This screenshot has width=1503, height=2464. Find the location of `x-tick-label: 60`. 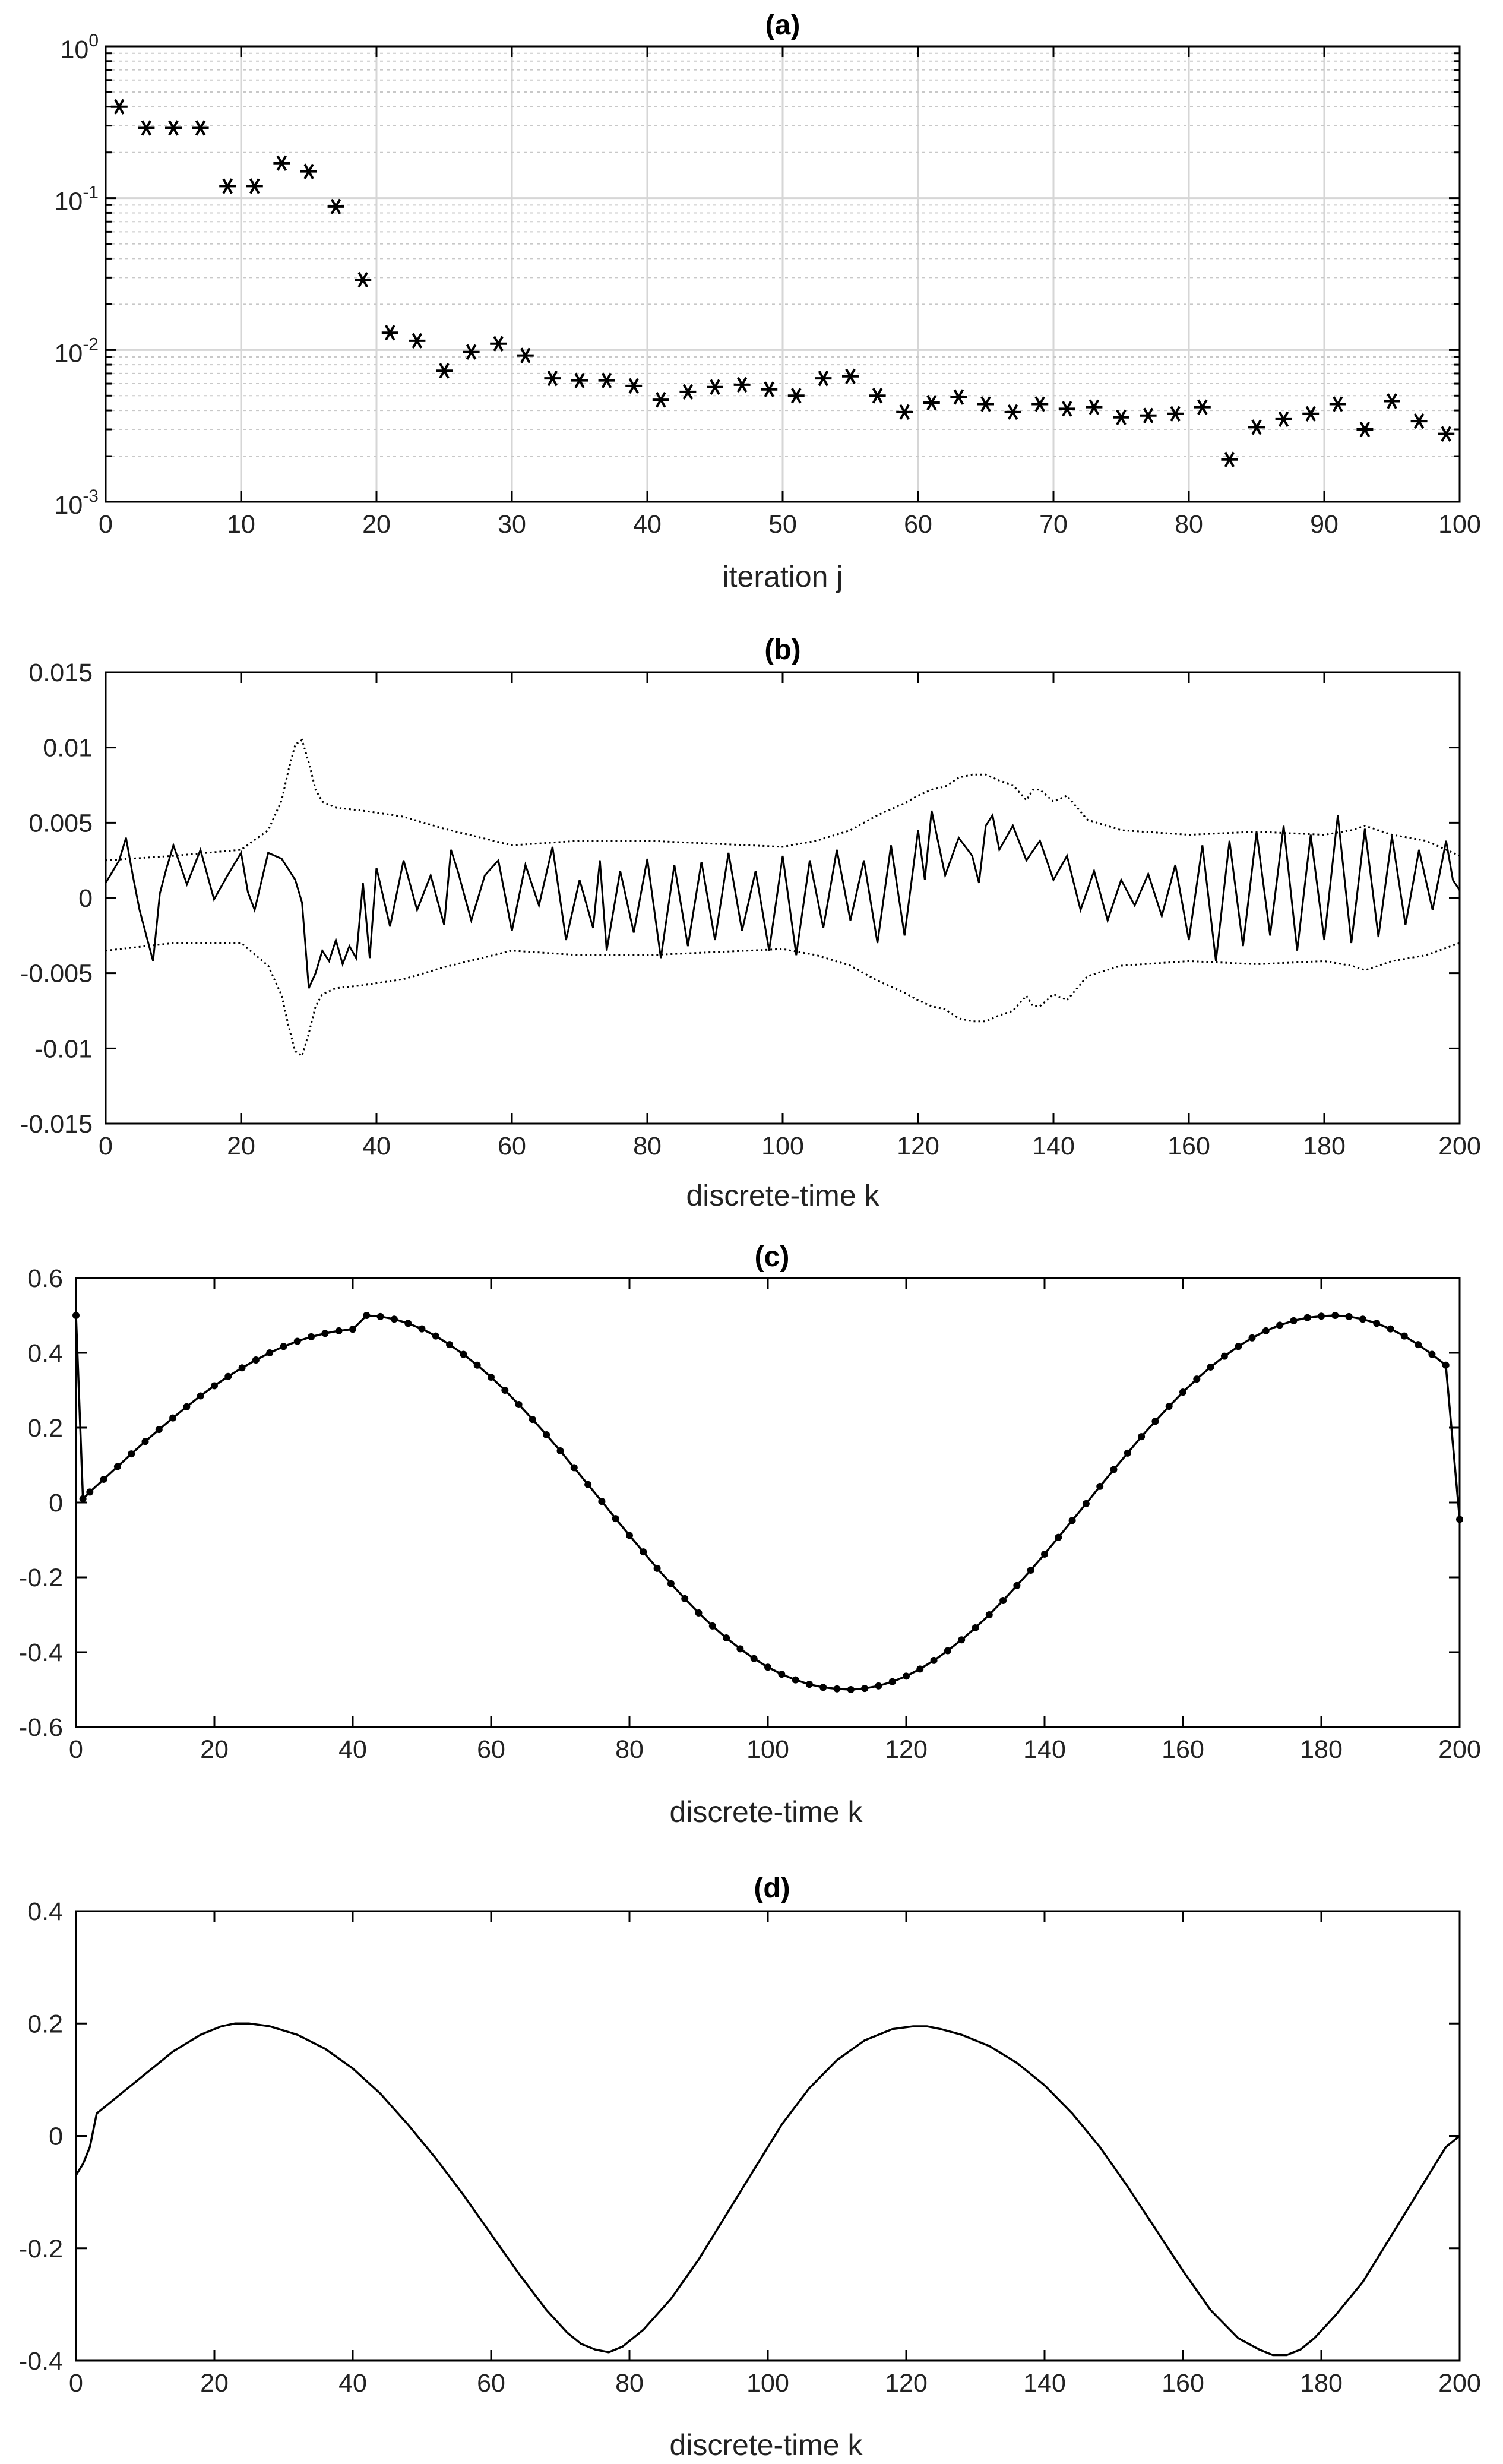

x-tick-label: 60 is located at coordinates (491, 2383).